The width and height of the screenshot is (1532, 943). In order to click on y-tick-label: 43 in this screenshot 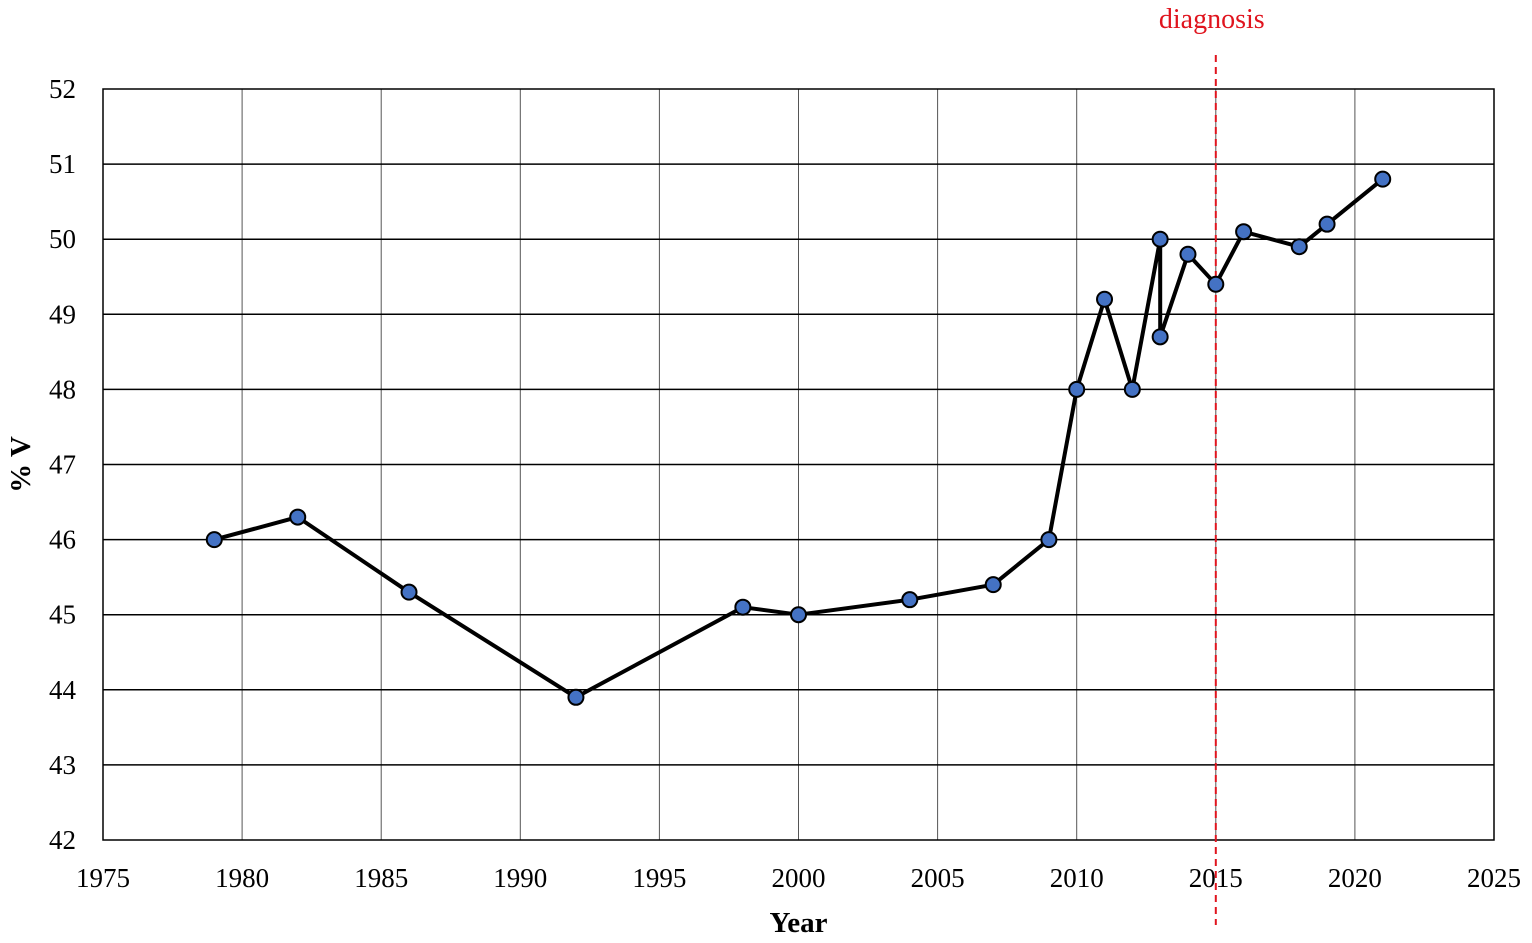, I will do `click(62, 765)`.